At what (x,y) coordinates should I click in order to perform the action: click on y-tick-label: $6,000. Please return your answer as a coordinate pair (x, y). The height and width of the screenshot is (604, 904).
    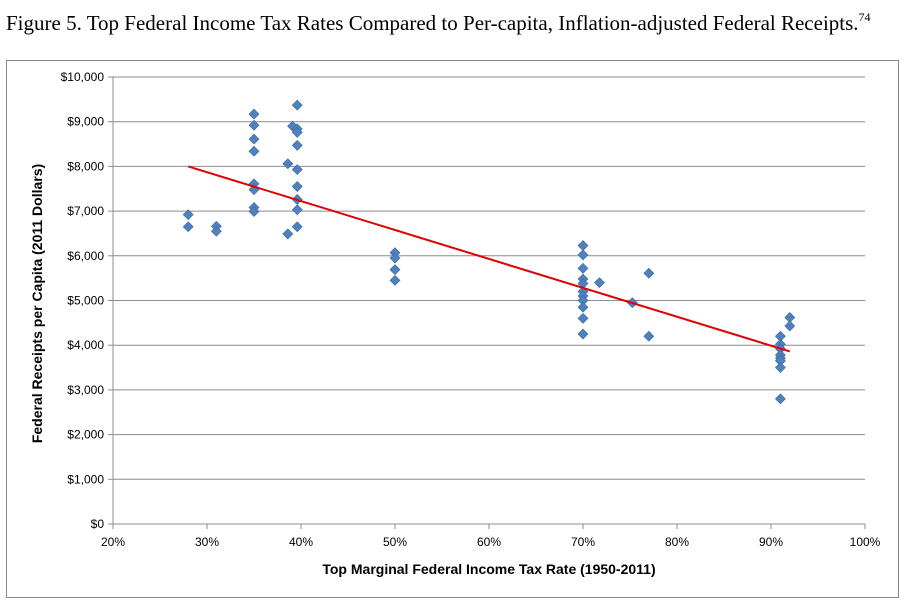
    Looking at the image, I should click on (85, 256).